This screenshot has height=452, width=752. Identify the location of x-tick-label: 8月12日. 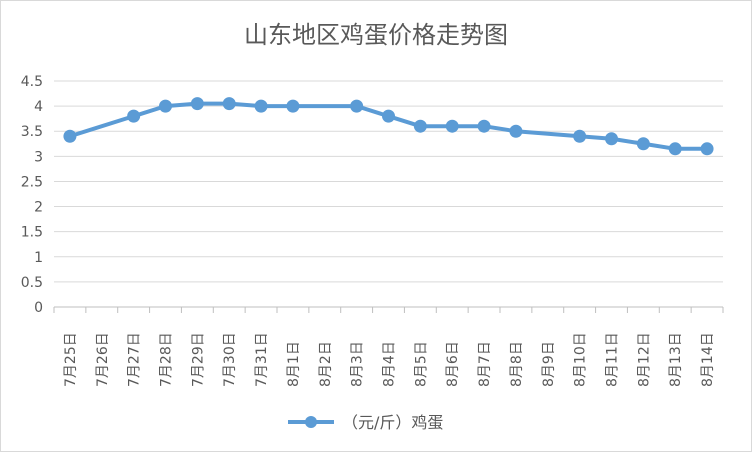
(644, 359).